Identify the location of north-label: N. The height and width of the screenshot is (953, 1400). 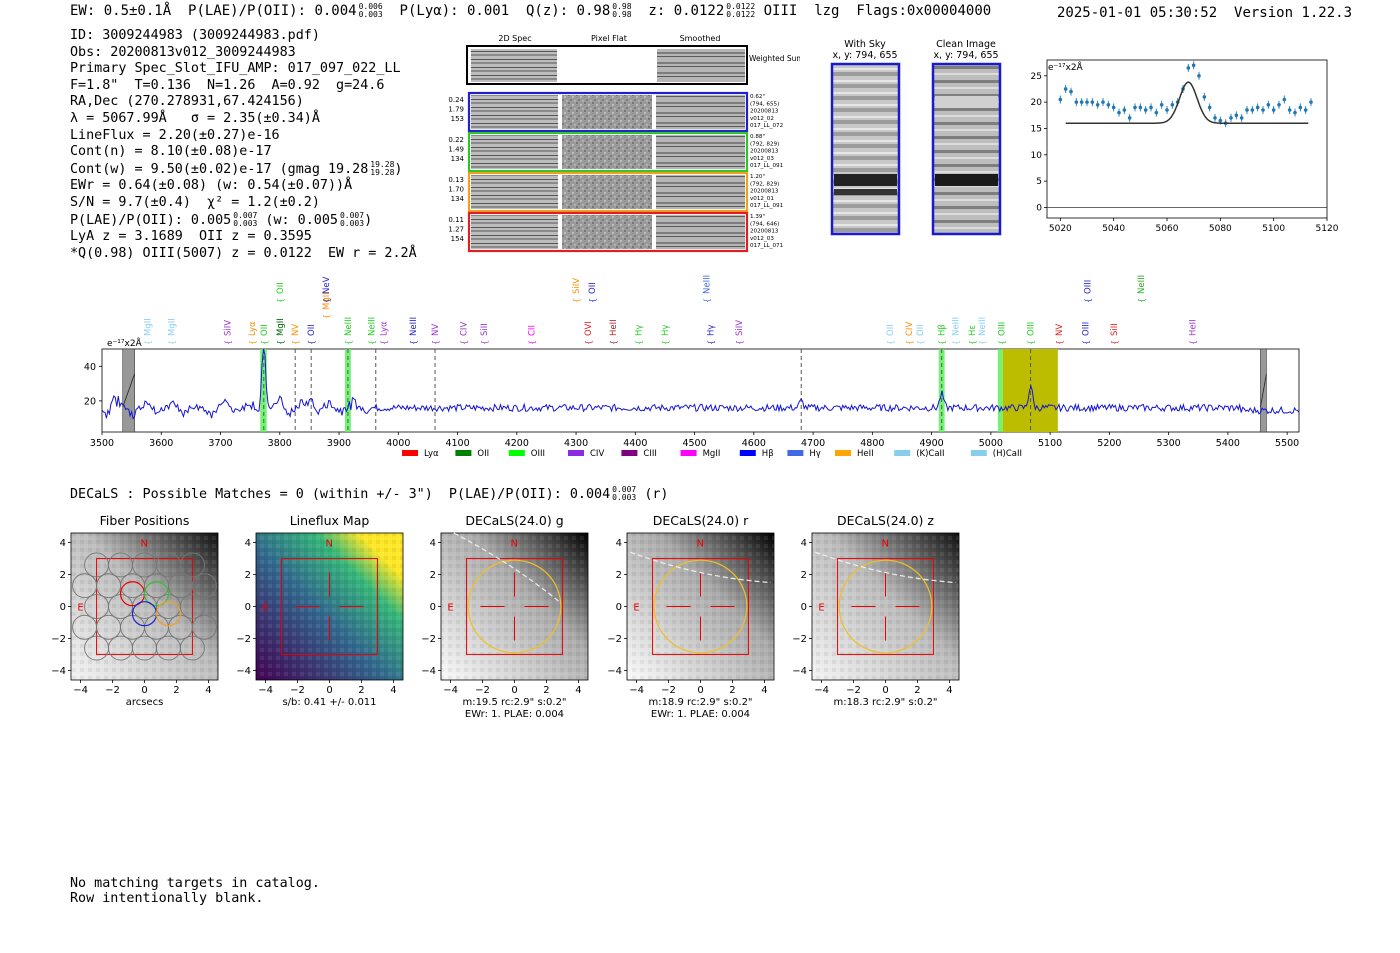
(144, 544).